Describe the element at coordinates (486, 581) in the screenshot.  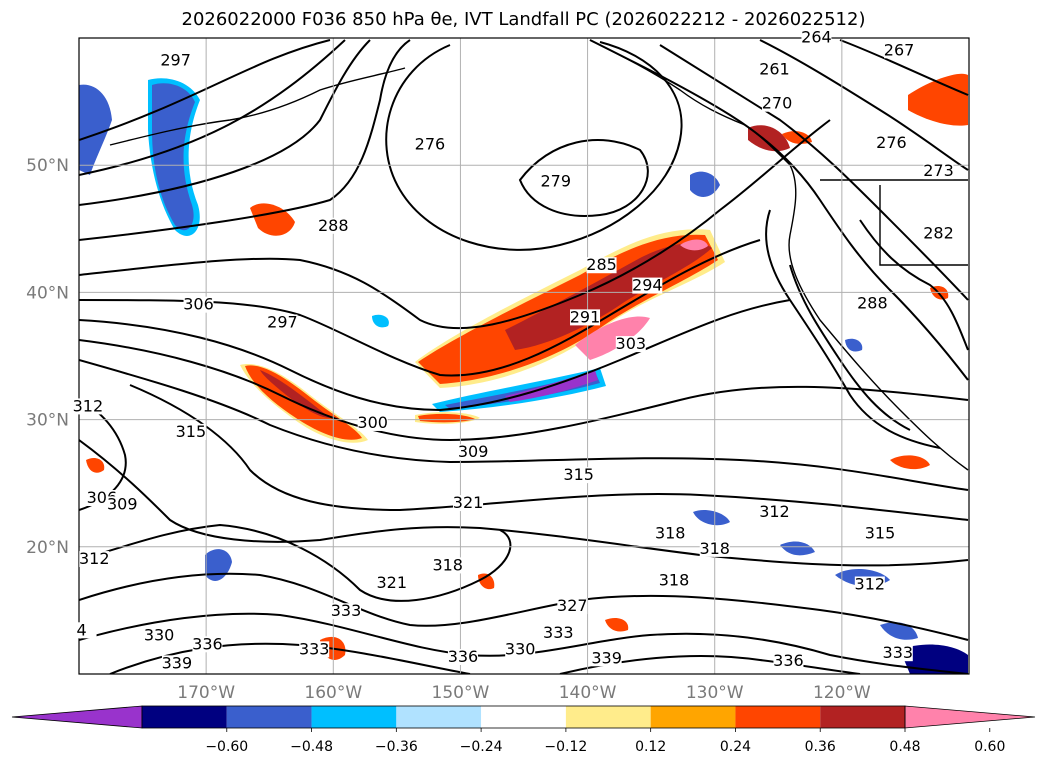
I see `shade-s-orange2` at that location.